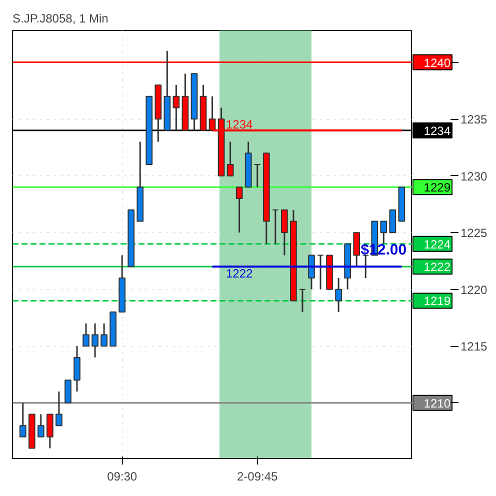 Image resolution: width=496 pixels, height=496 pixels. What do you see at coordinates (474, 119) in the screenshot?
I see `y-tick-label: 1235` at bounding box center [474, 119].